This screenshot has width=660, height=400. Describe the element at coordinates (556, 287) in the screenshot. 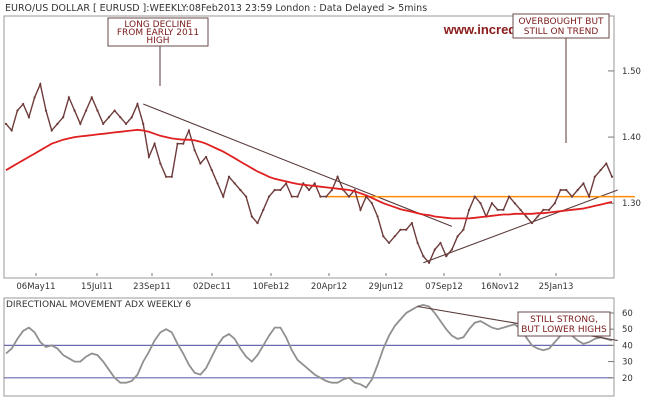

I see `x-tick-label: 25Jan13` at that location.